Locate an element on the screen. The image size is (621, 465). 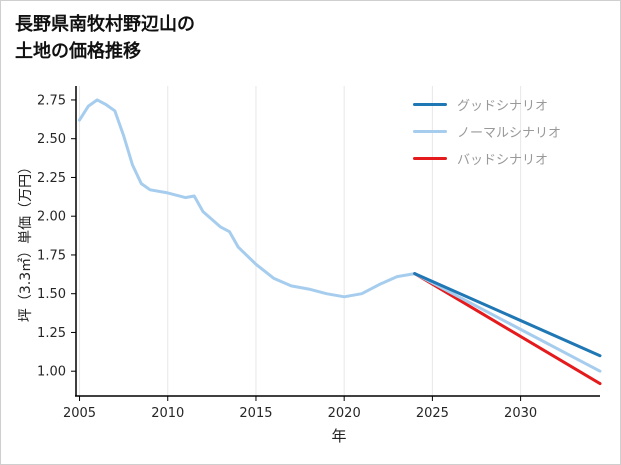
x-tick-label: 2015 is located at coordinates (255, 413).